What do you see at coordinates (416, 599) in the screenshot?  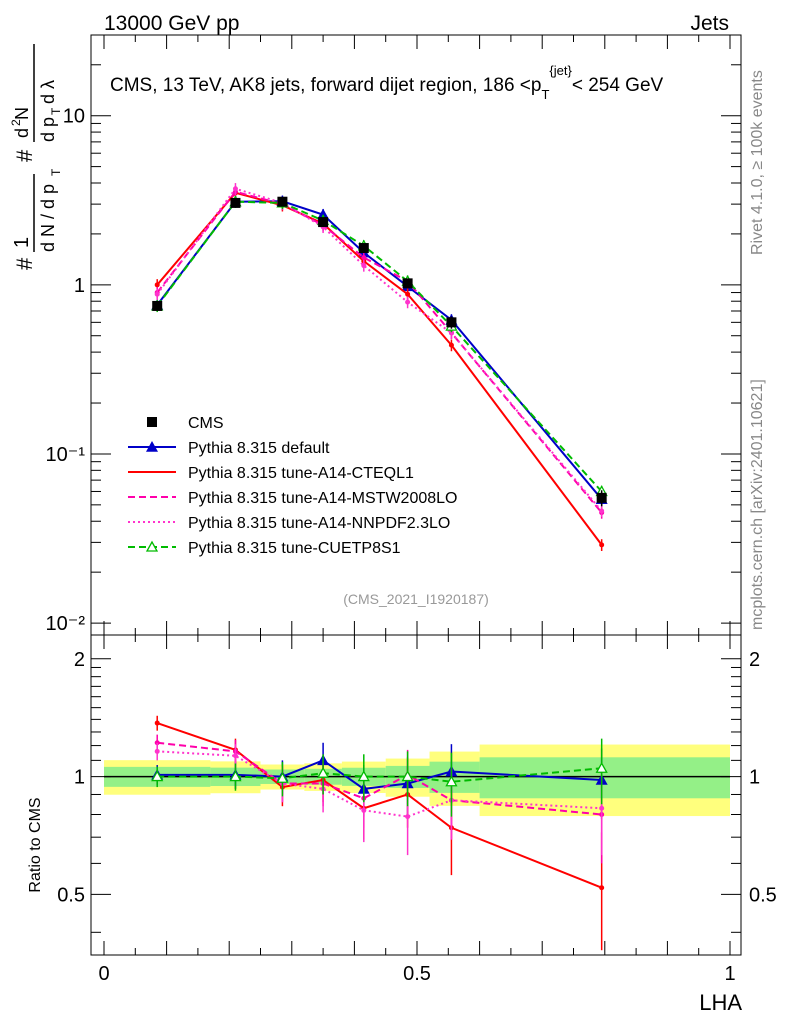 I see `analysis-id: (CMS_2021_I1920187)` at bounding box center [416, 599].